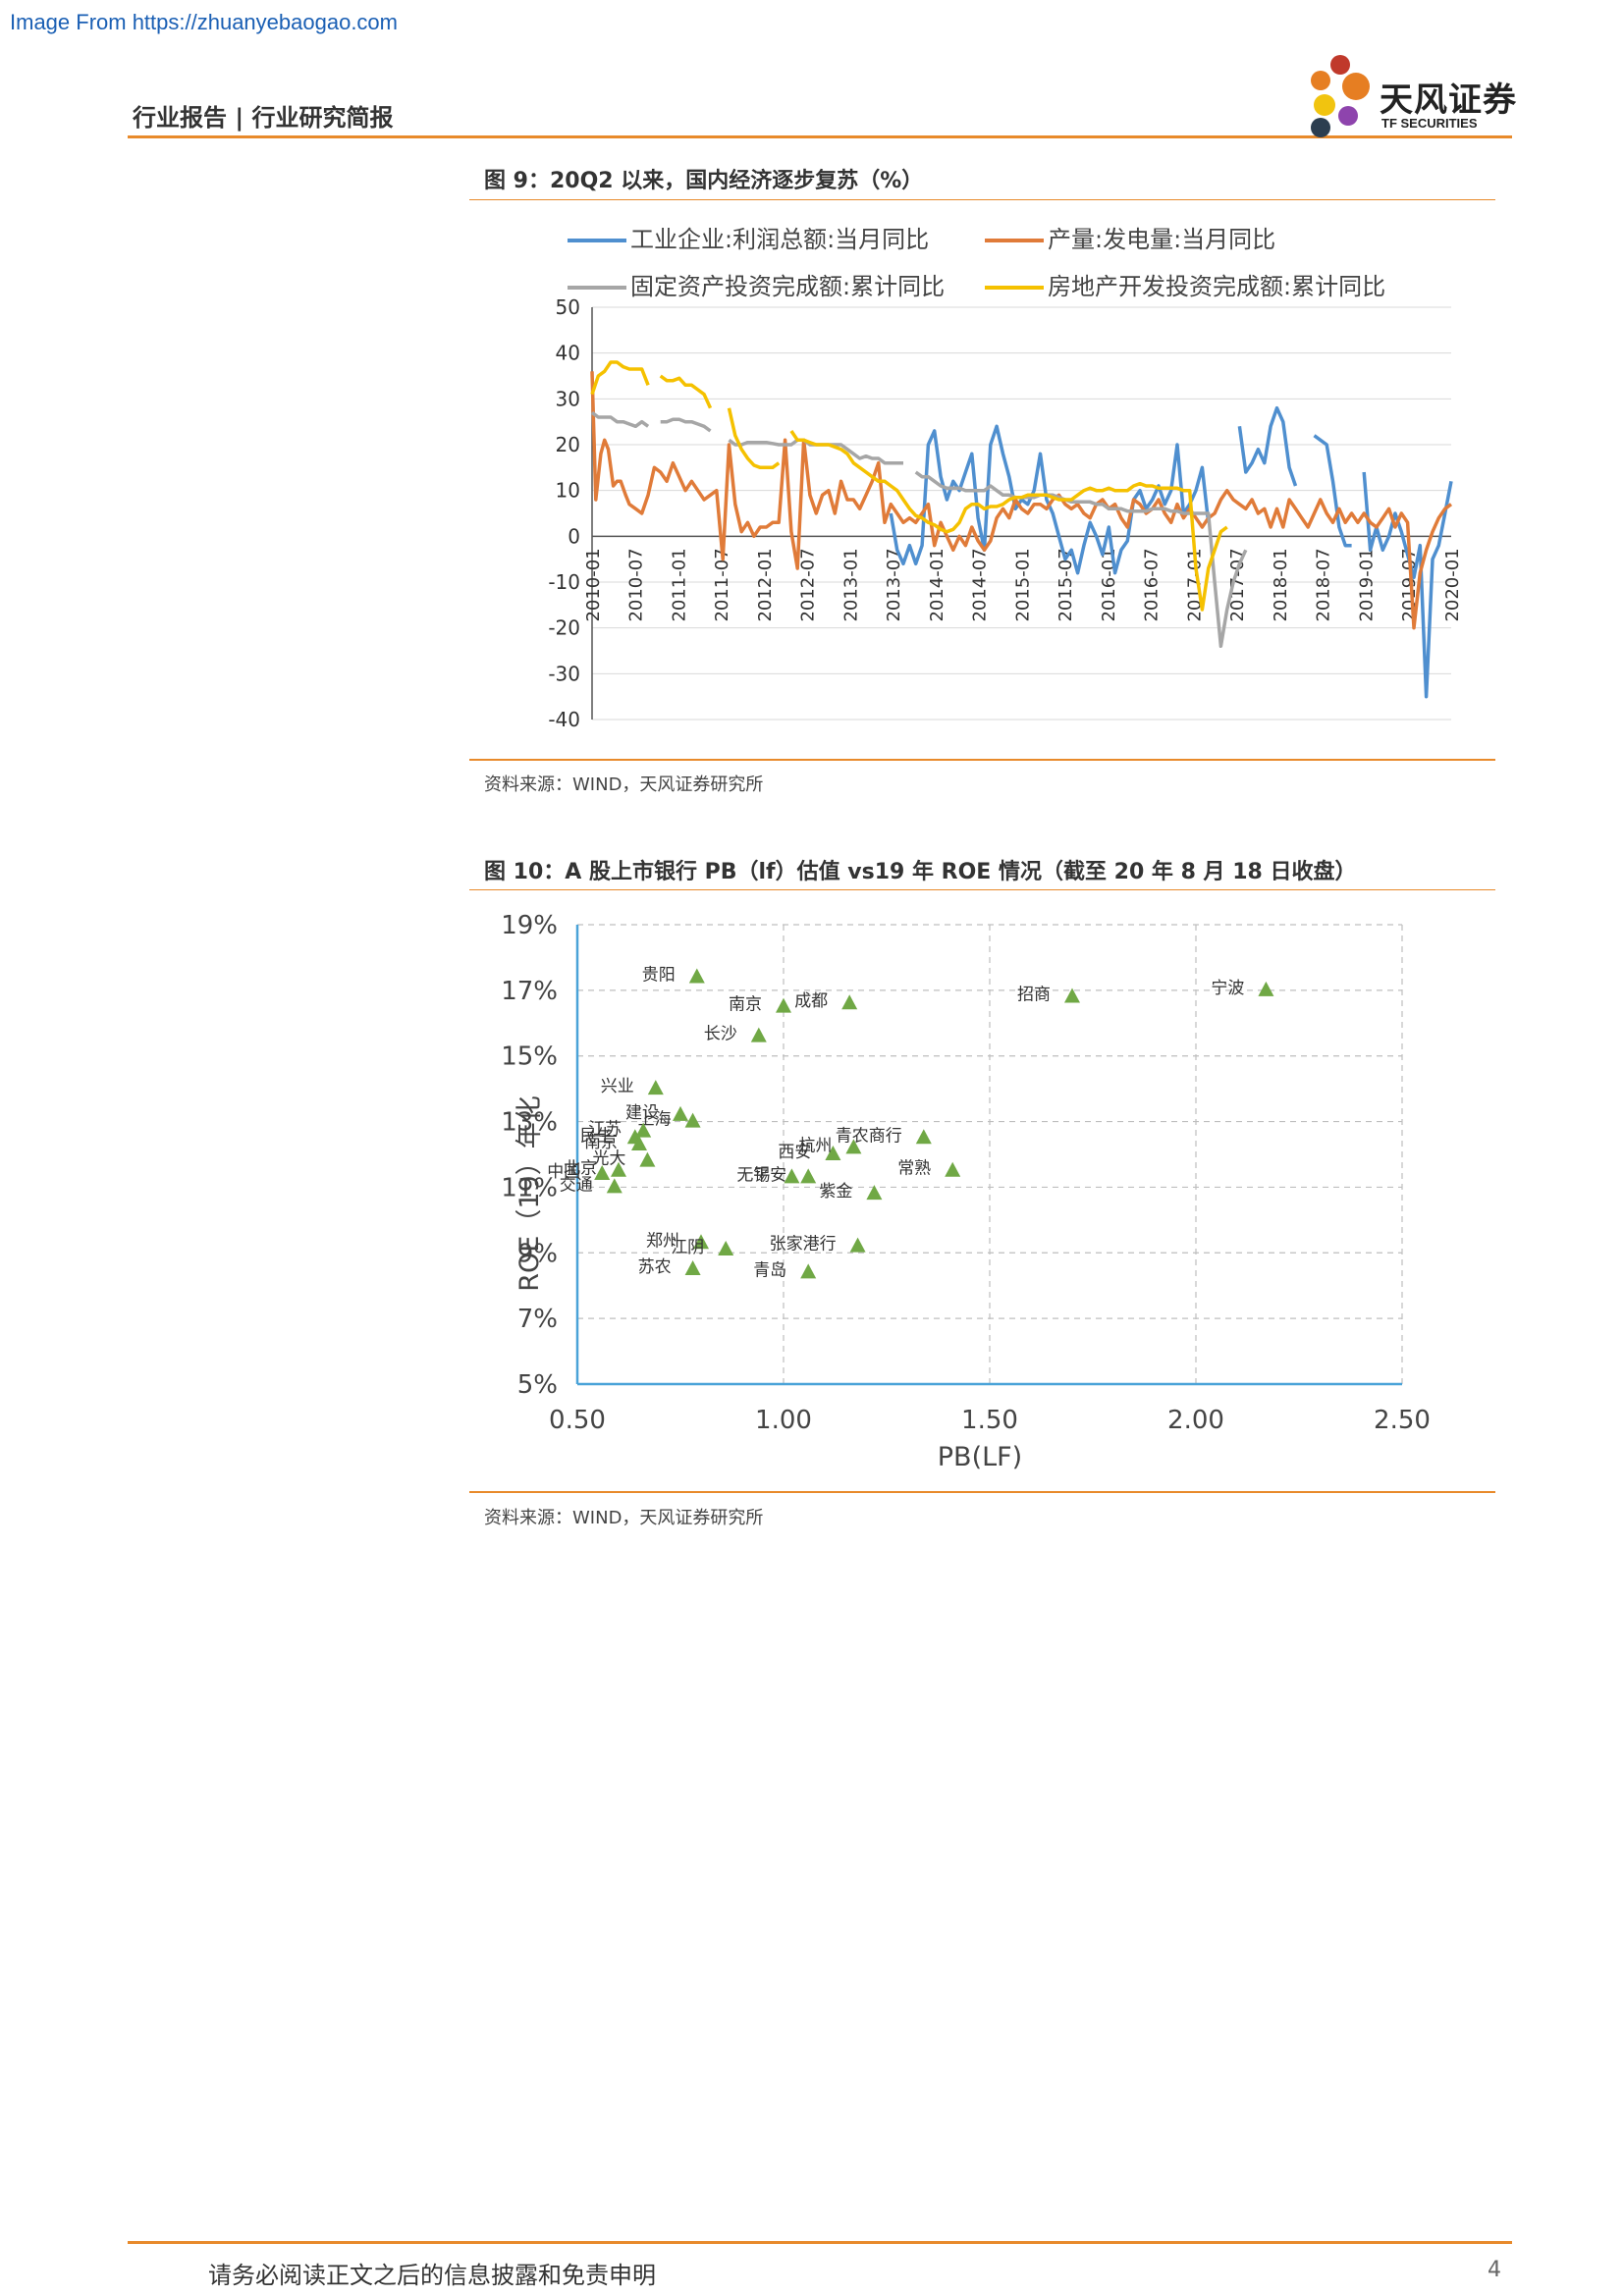 This screenshot has width=1624, height=2296. What do you see at coordinates (655, 1267) in the screenshot?
I see `scatter-point-label: 苏农` at bounding box center [655, 1267].